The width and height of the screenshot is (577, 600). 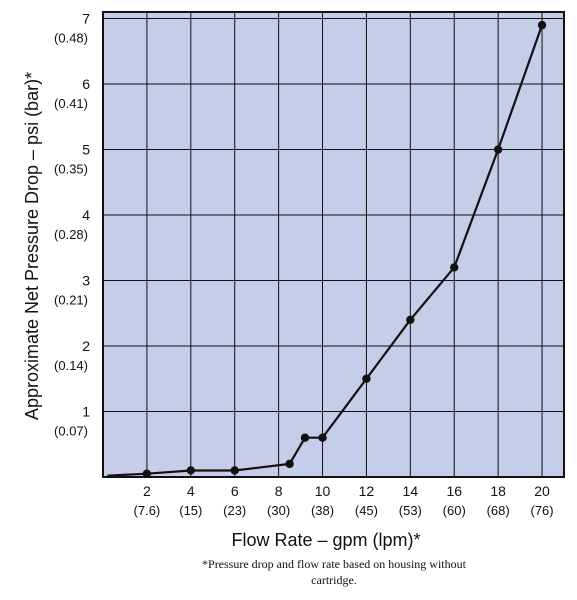 What do you see at coordinates (334, 580) in the screenshot?
I see `footnote-line-2: cartridge.` at bounding box center [334, 580].